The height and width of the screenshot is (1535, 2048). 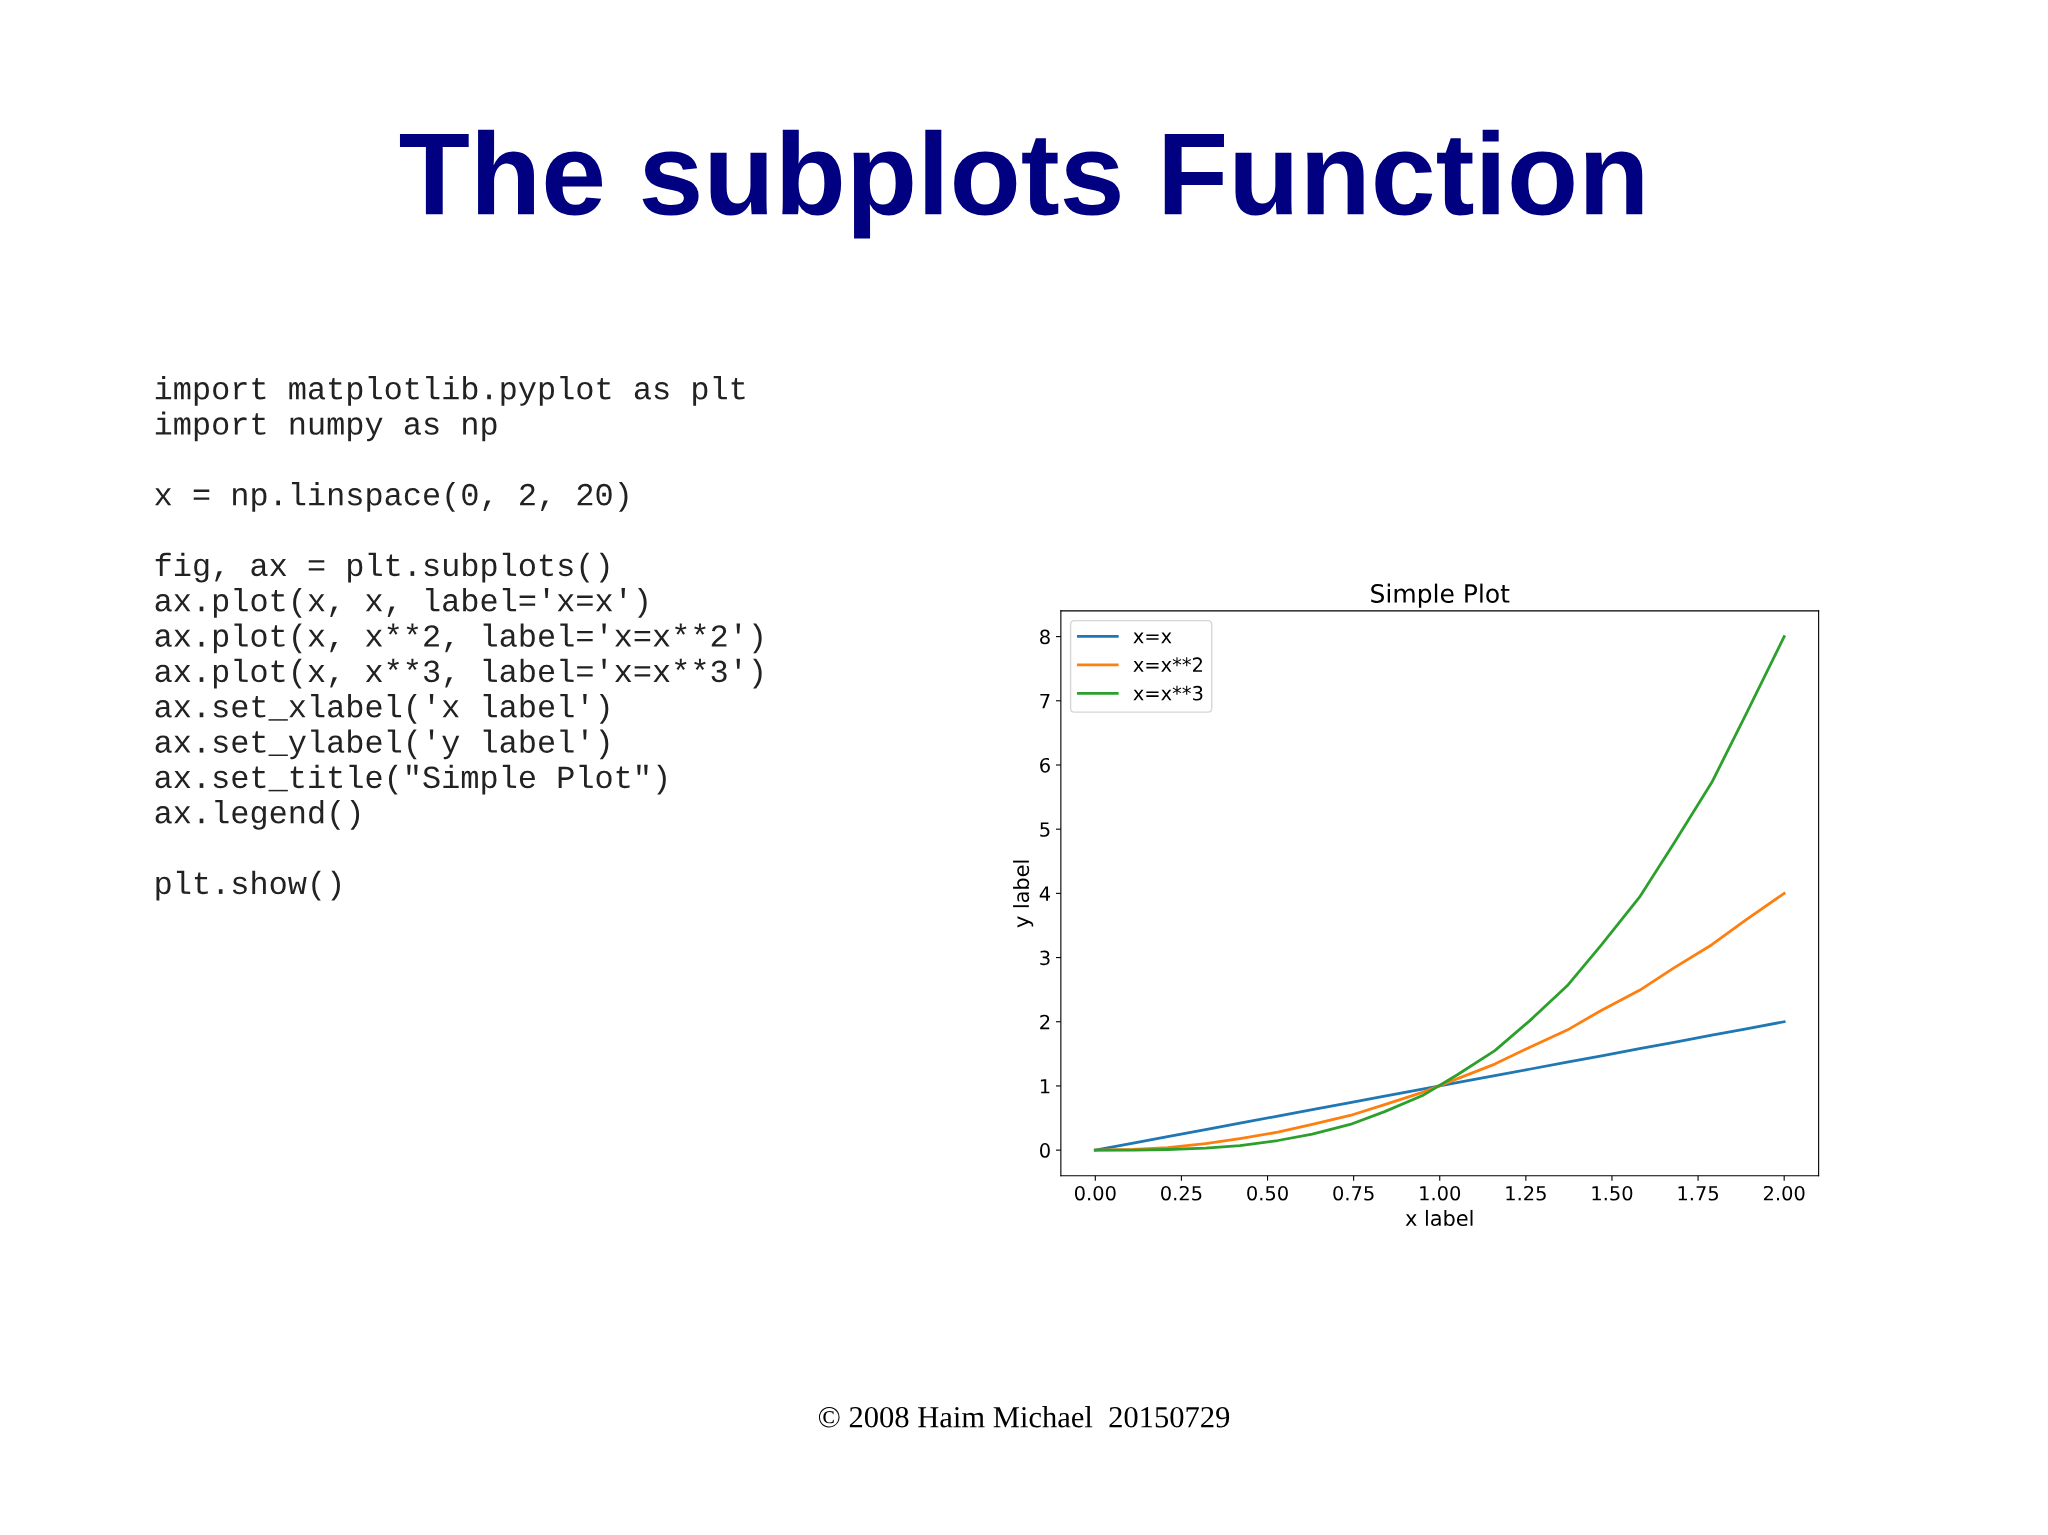 I want to click on x-tick-label: 0.00, so click(x=1095, y=1193).